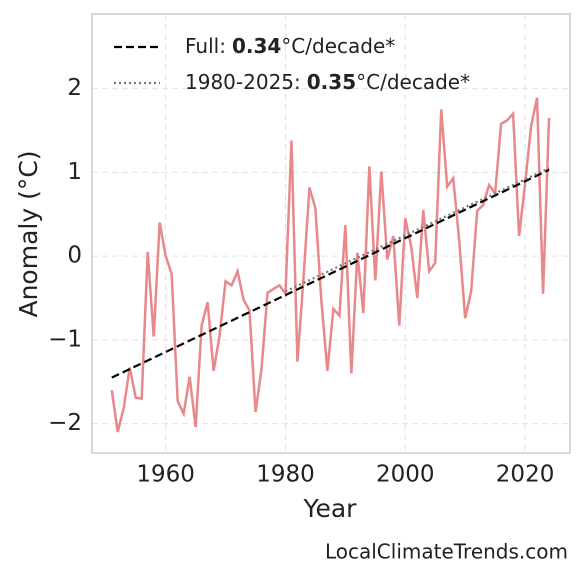 This screenshot has height=580, width=585. Describe the element at coordinates (74, 172) in the screenshot. I see `y-tick-label: 1` at that location.